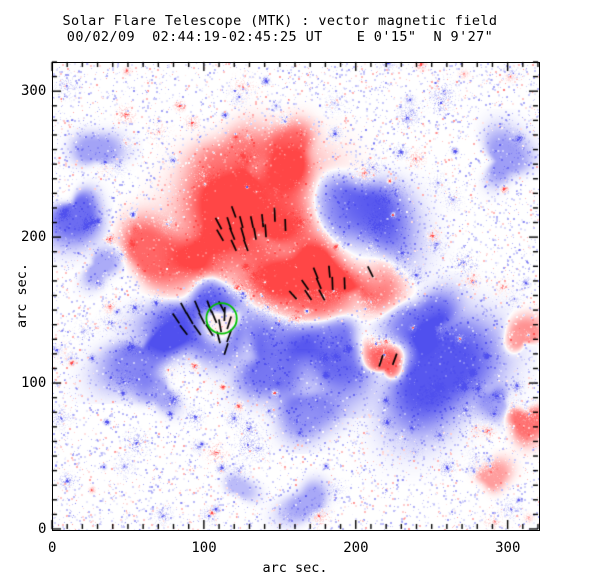 This screenshot has width=612, height=585. I want to click on ytick-label-100: 100, so click(34, 383).